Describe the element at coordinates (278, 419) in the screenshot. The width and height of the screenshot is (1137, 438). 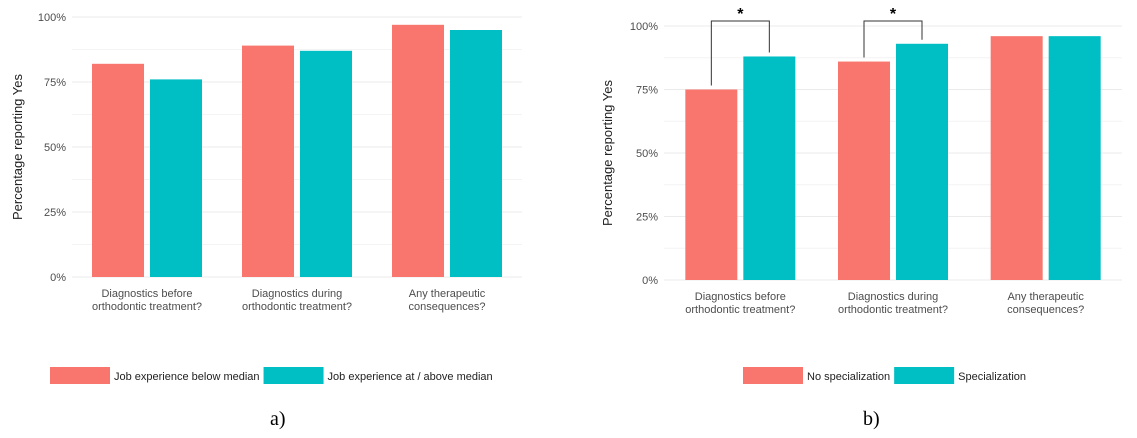
I see `panel-label-a: a)` at that location.